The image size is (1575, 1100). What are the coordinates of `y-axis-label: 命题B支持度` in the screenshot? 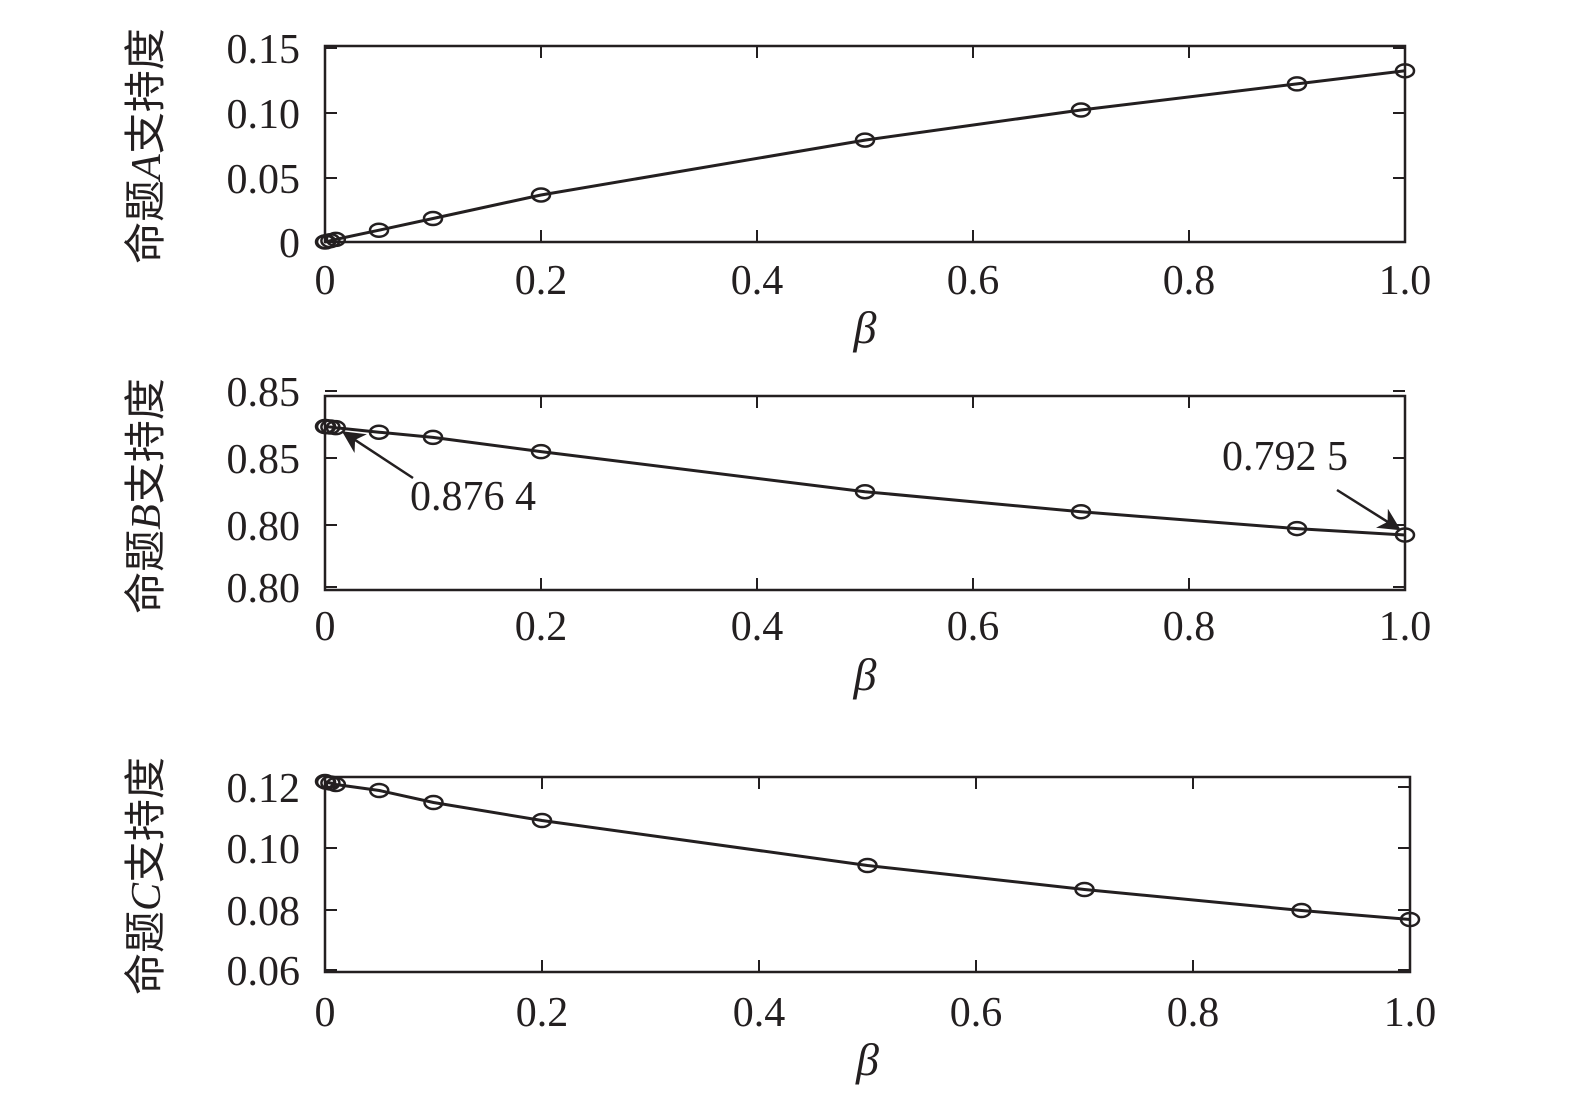 It's located at (145, 496).